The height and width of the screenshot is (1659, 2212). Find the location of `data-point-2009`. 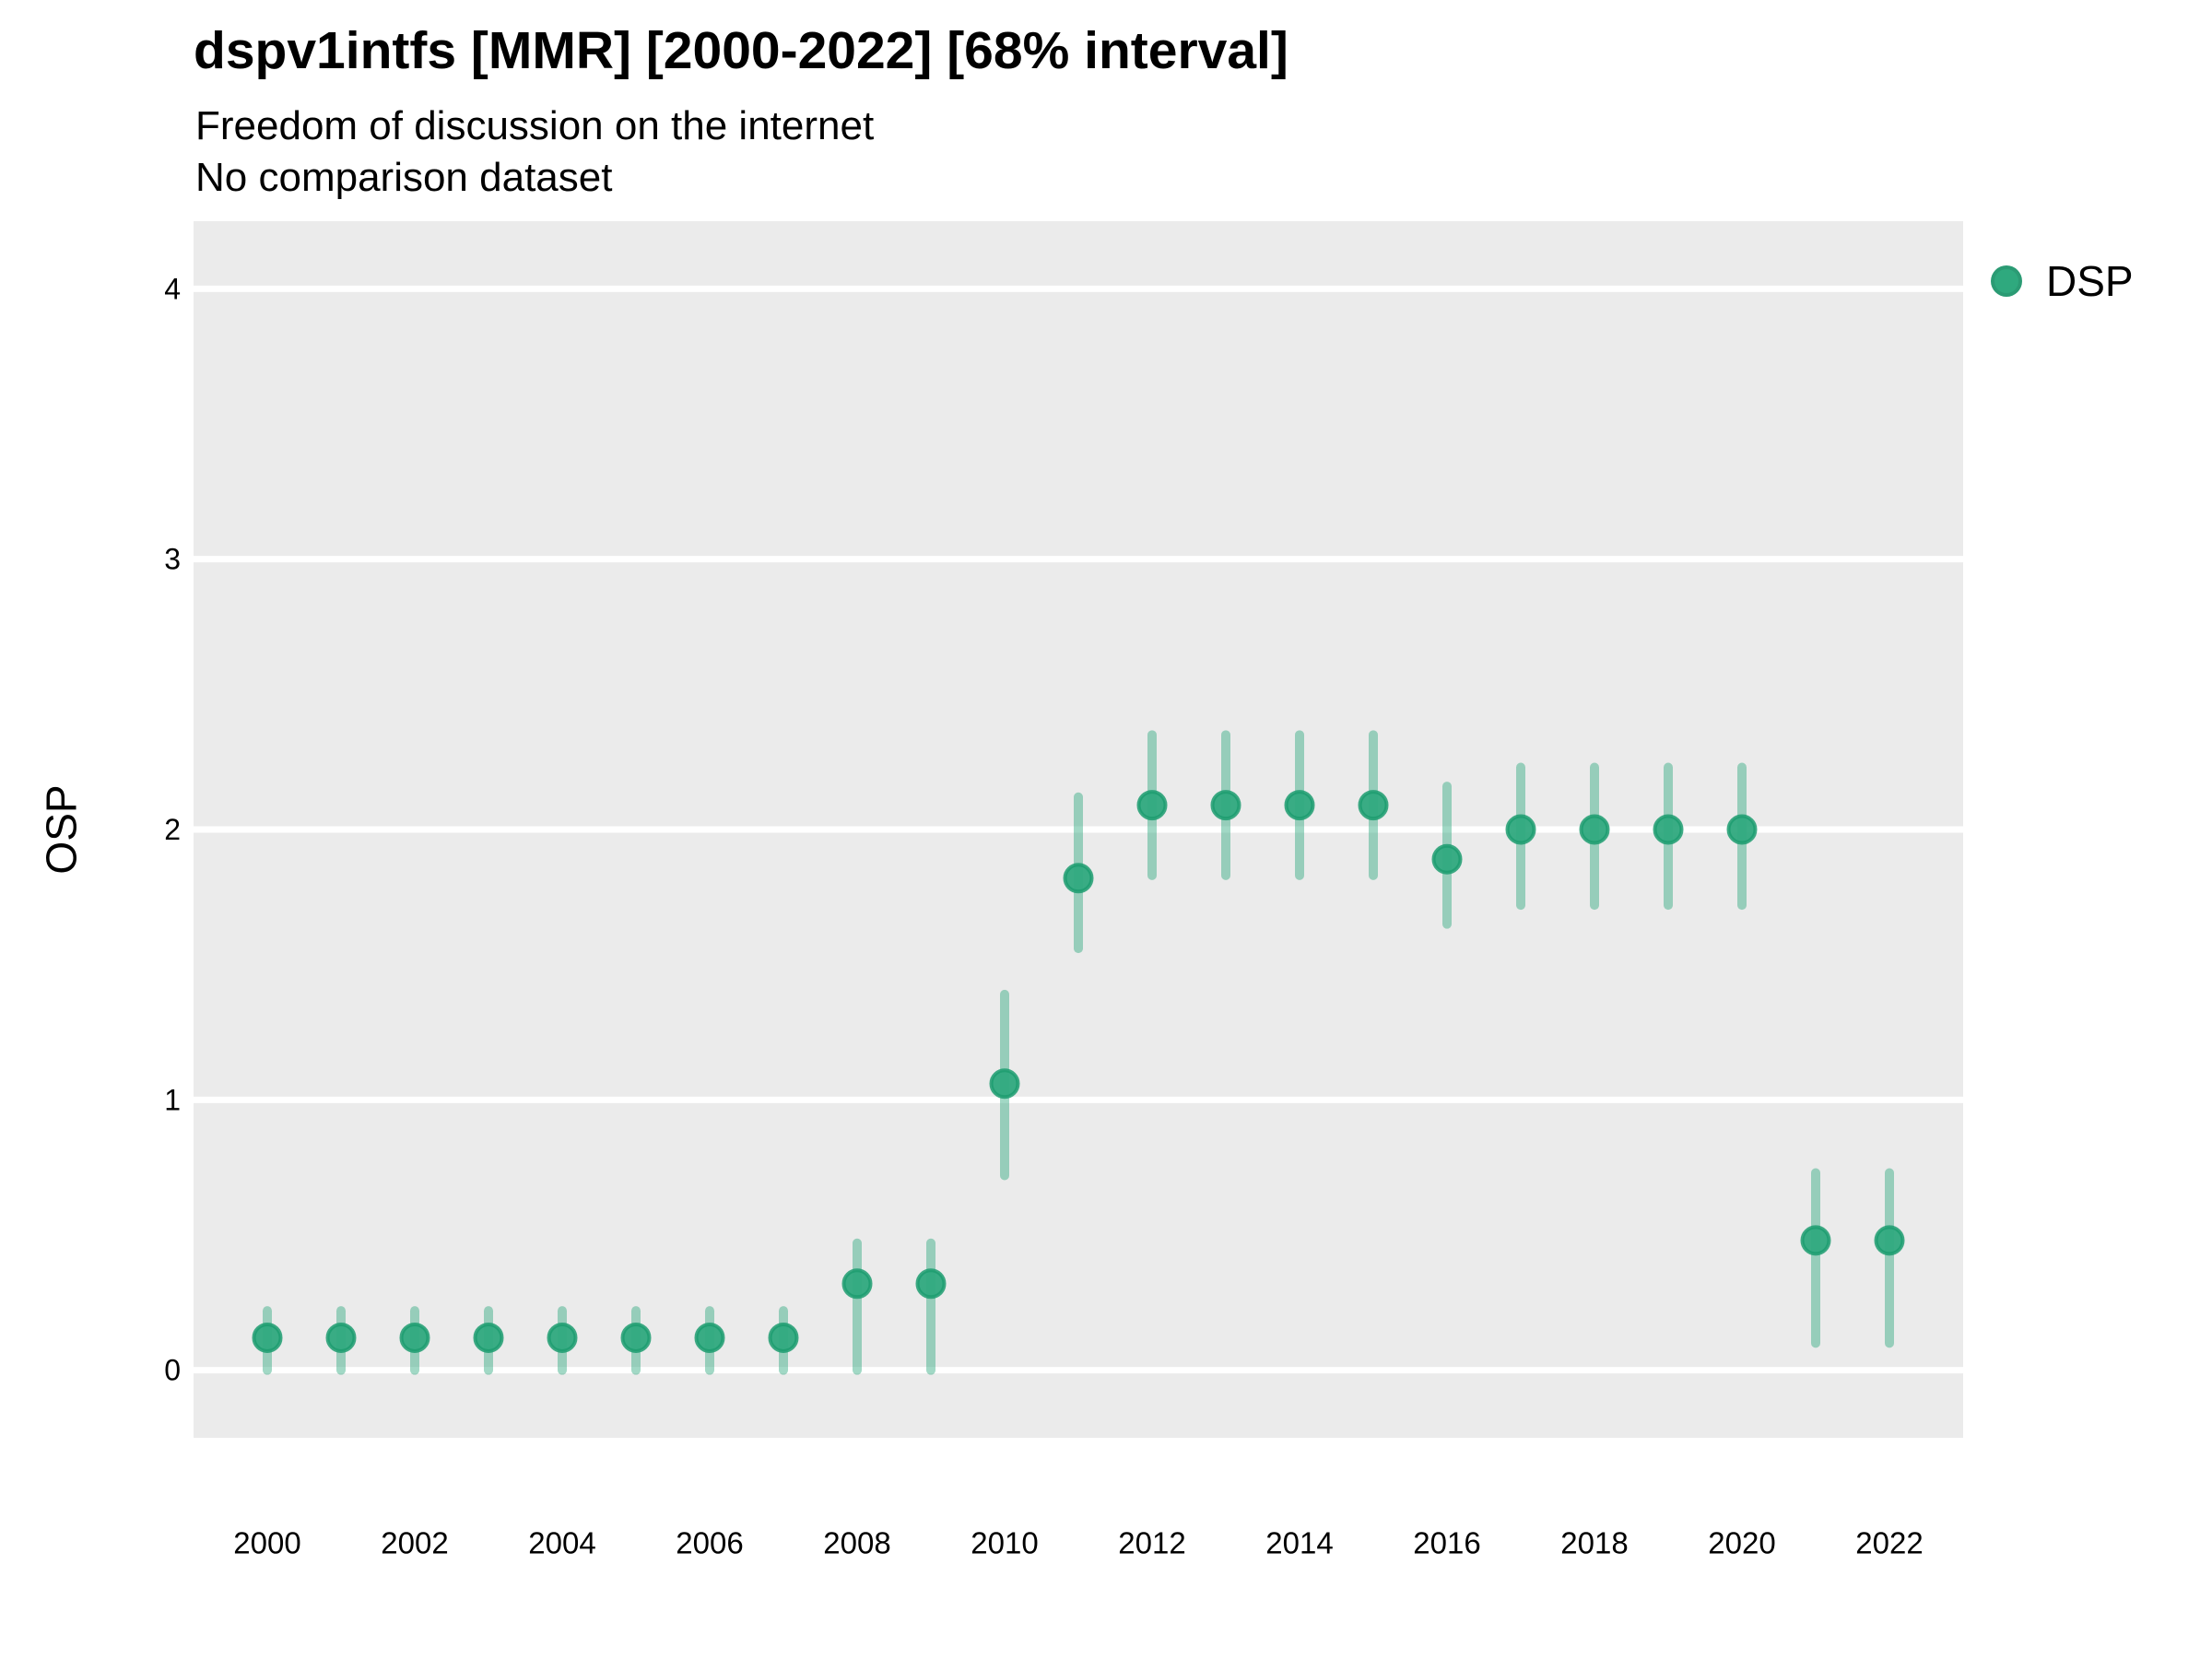

data-point-2009 is located at coordinates (931, 1284).